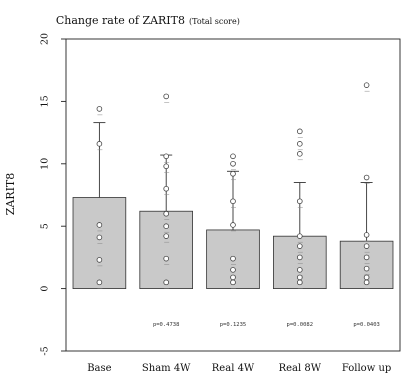  What do you see at coordinates (233, 325) in the screenshot?
I see `p-value-label: p=0.1235` at bounding box center [233, 325].